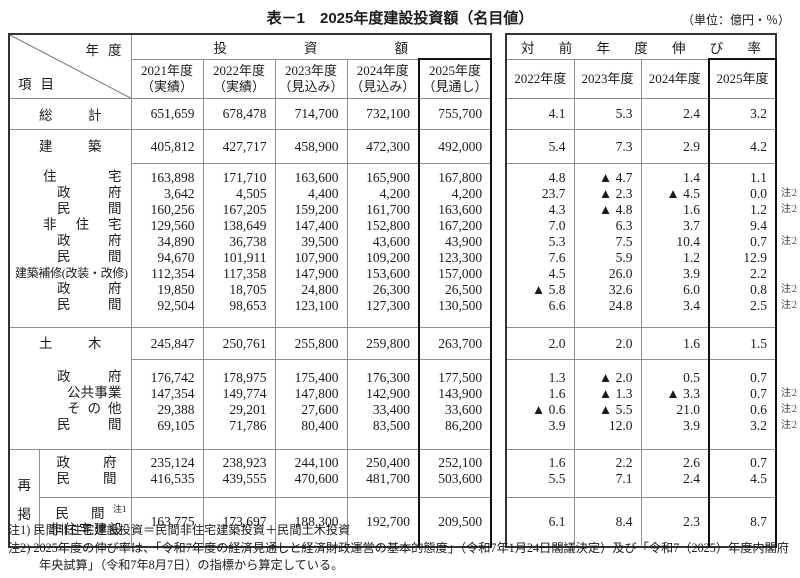 The height and width of the screenshot is (578, 800). I want to click on header-char: 資, so click(311, 48).